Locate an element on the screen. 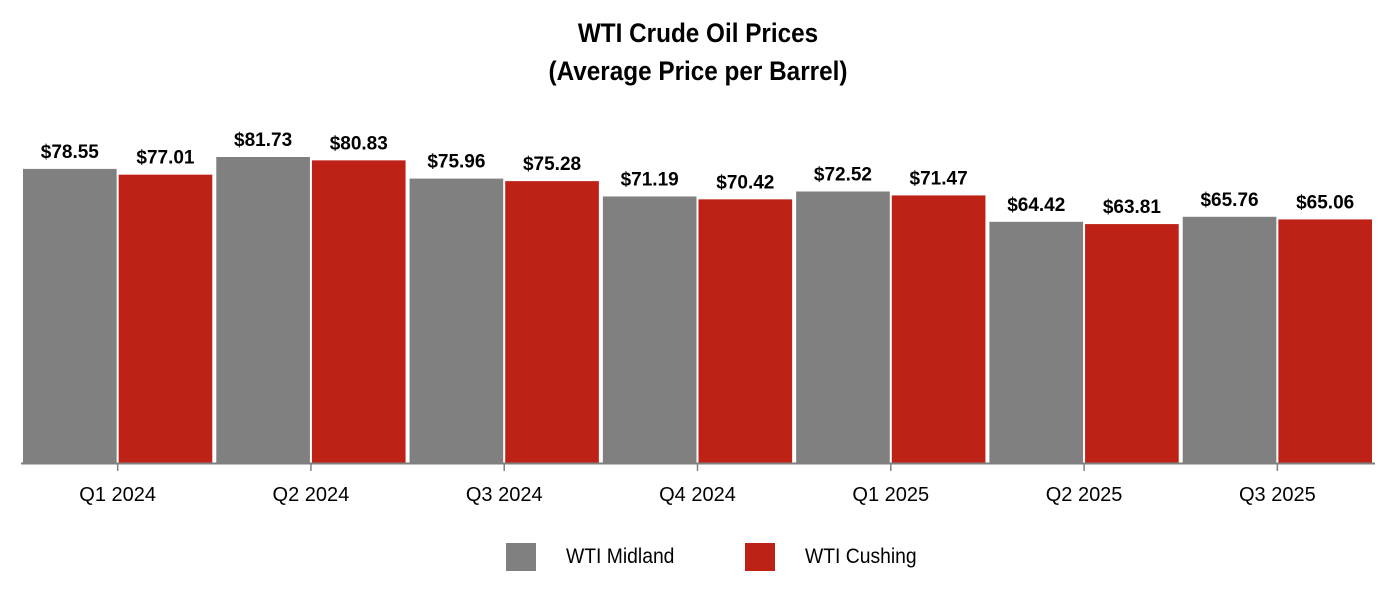 This screenshot has width=1396, height=600. data-label: $71.47 is located at coordinates (939, 178).